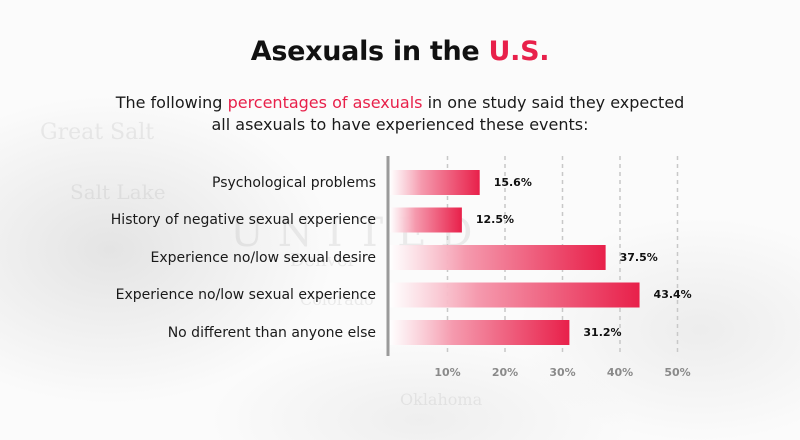 Image resolution: width=800 pixels, height=440 pixels. Describe the element at coordinates (447, 372) in the screenshot. I see `x-tick-label: 10%` at that location.